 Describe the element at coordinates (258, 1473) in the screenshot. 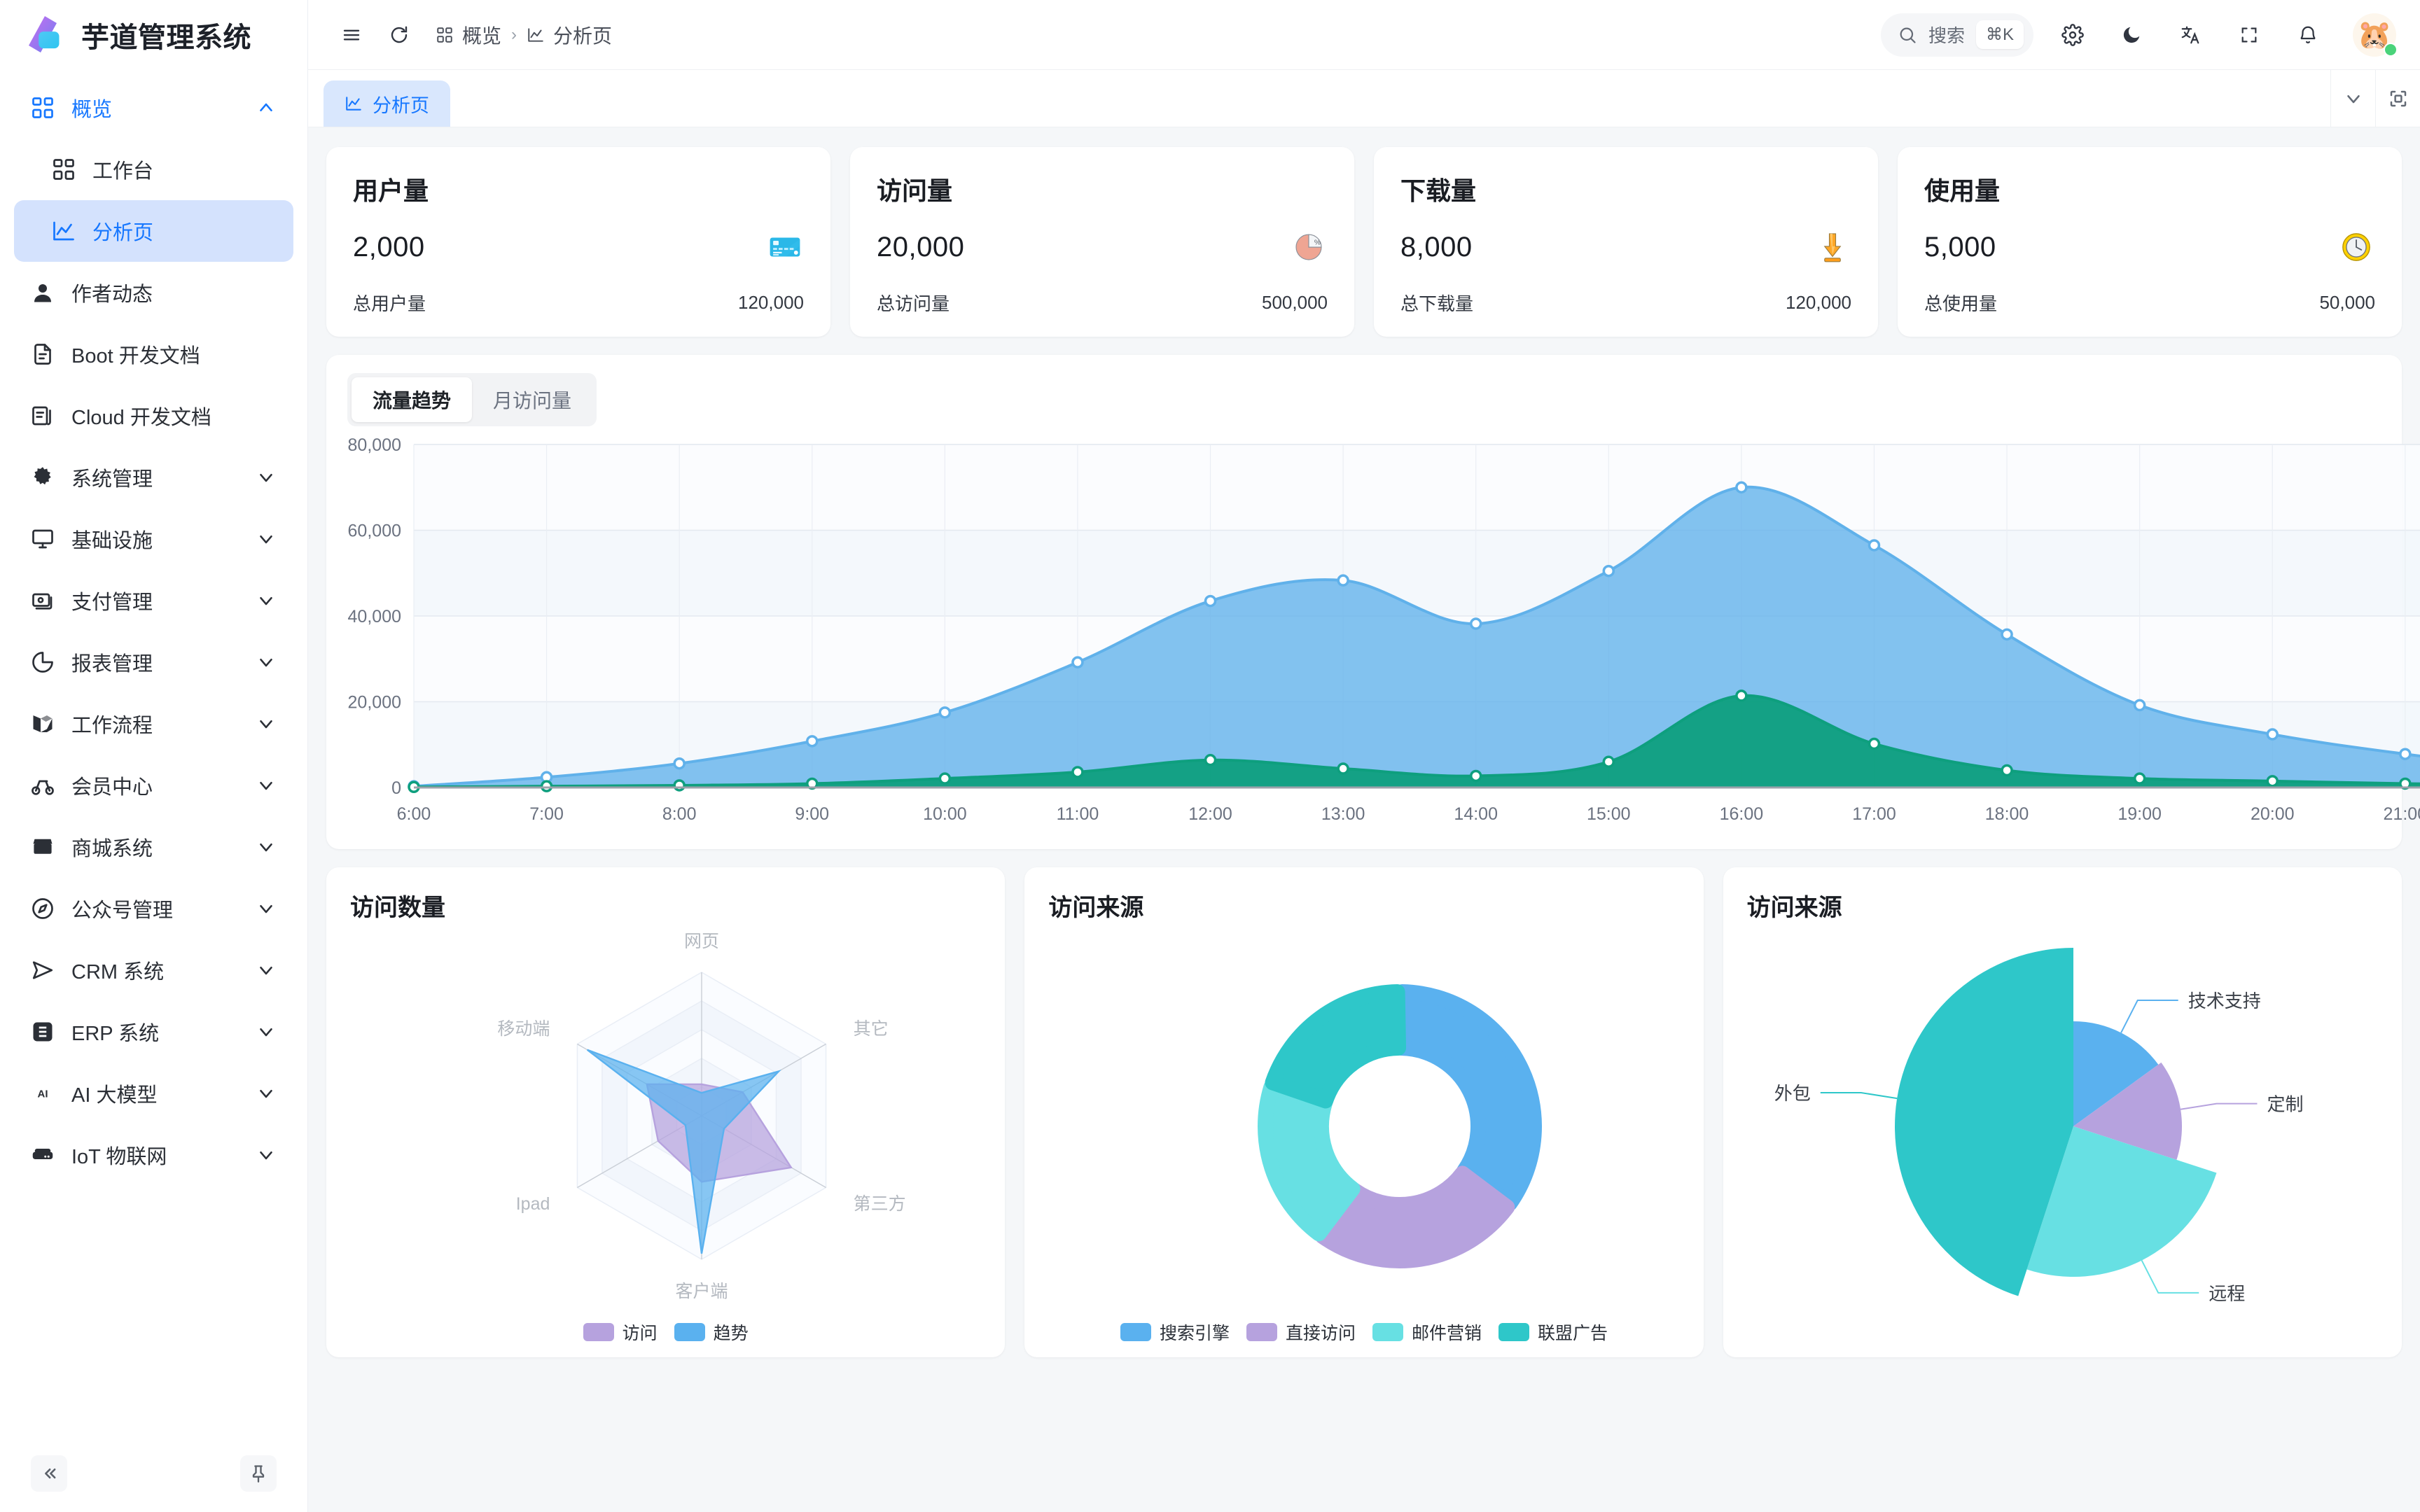

I see `pin-sidebar-button` at that location.